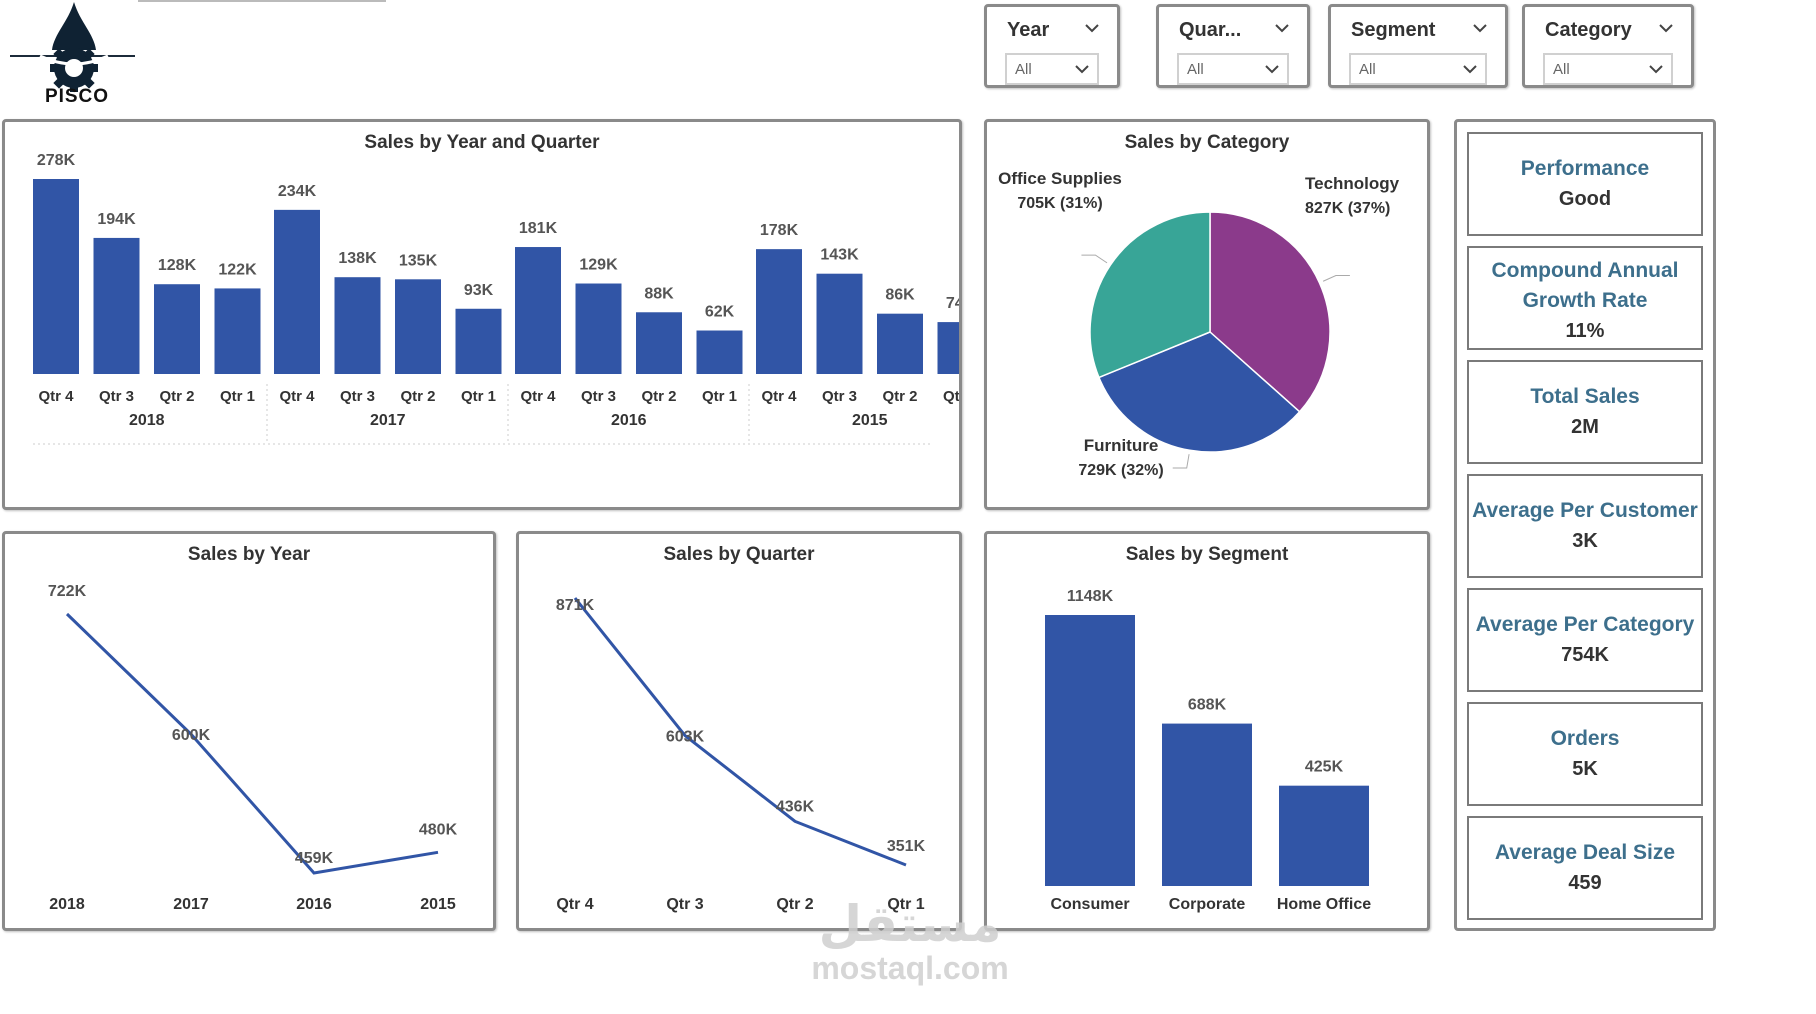 The width and height of the screenshot is (1816, 1014). I want to click on kpi-card-orders: Orders 5K, so click(1585, 754).